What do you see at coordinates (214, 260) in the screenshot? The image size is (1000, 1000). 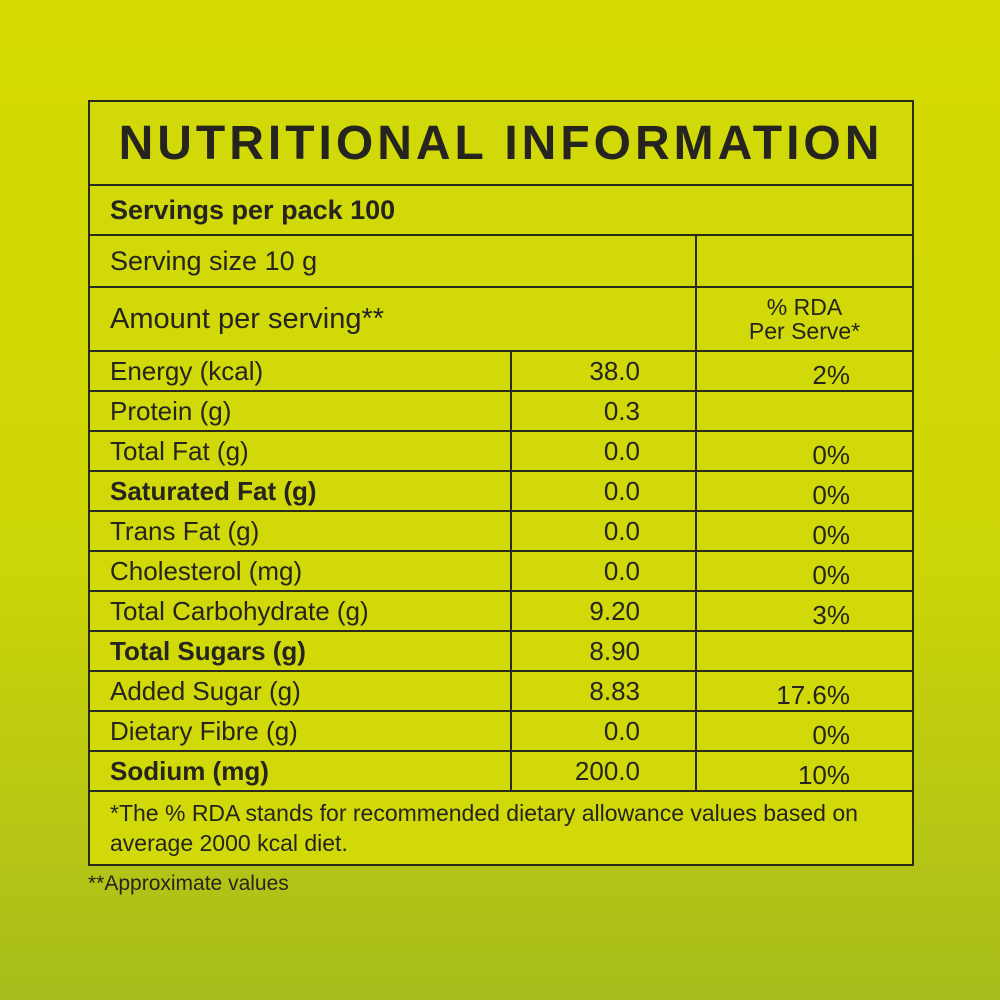 I see `serving-size: Serving size 10 g` at bounding box center [214, 260].